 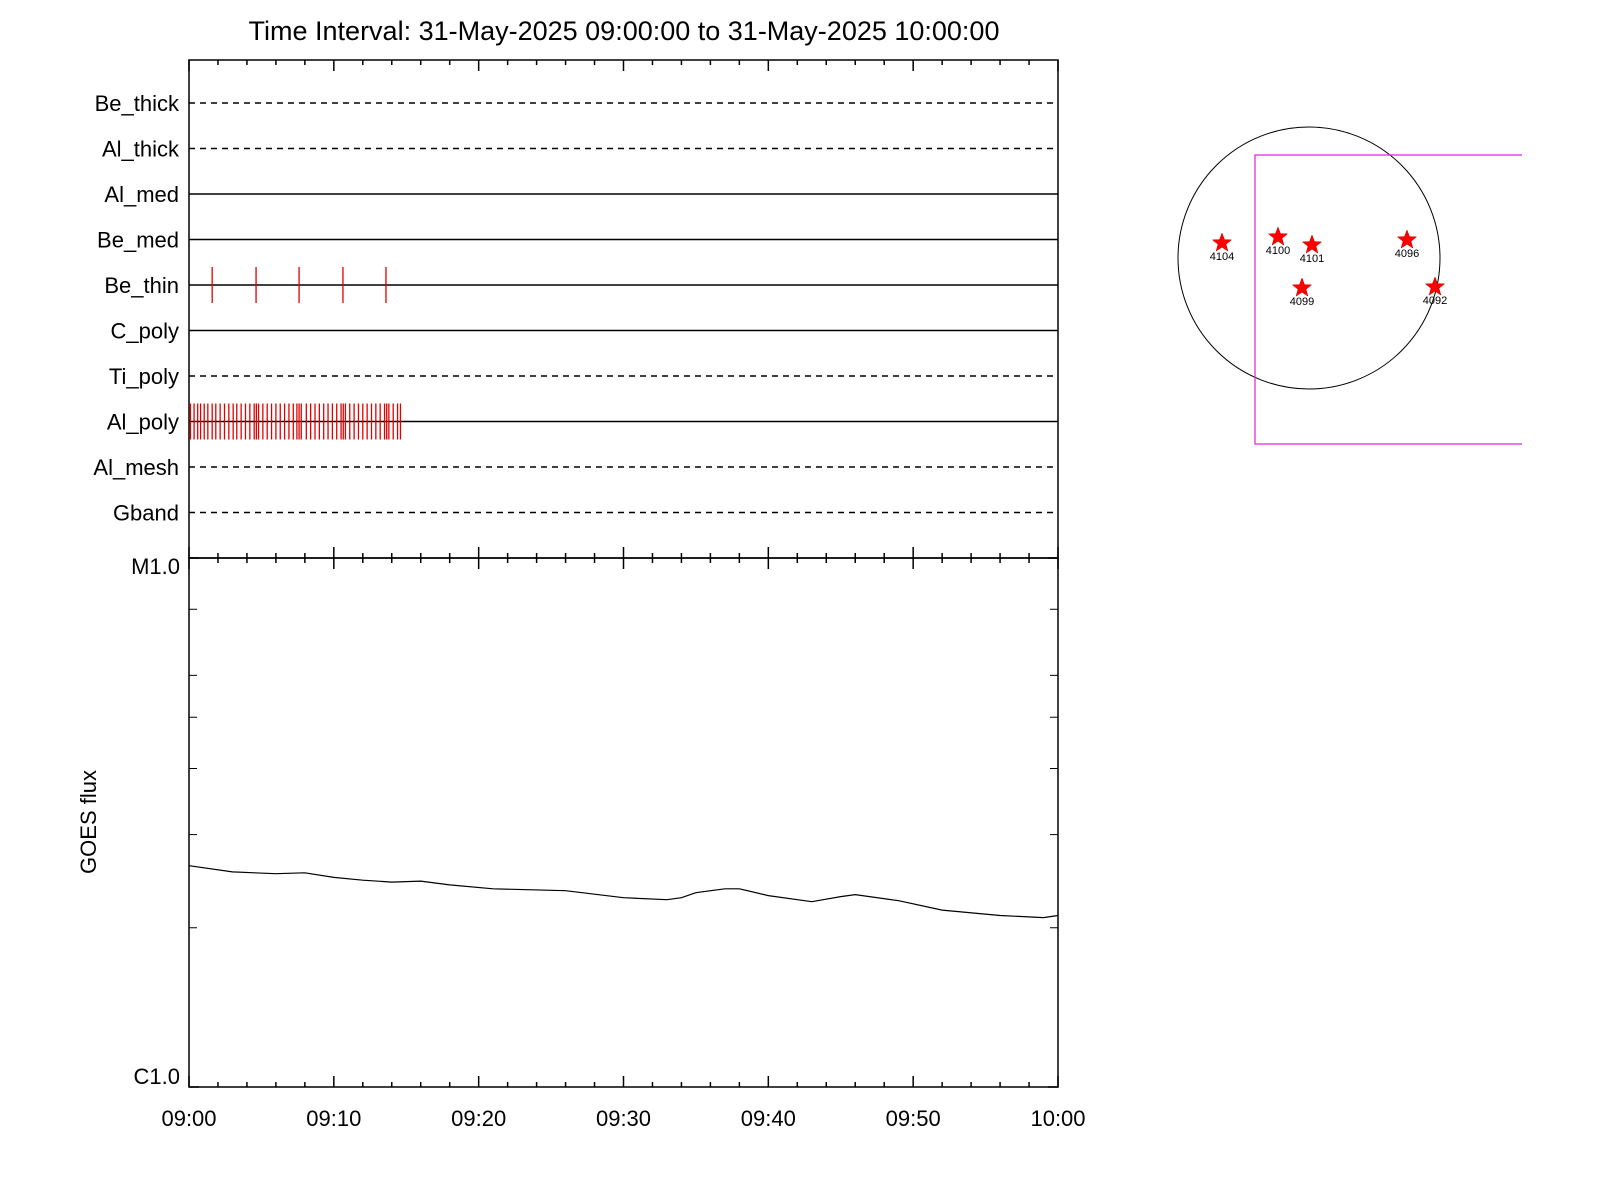 What do you see at coordinates (146, 512) in the screenshot?
I see `row-label: Gband` at bounding box center [146, 512].